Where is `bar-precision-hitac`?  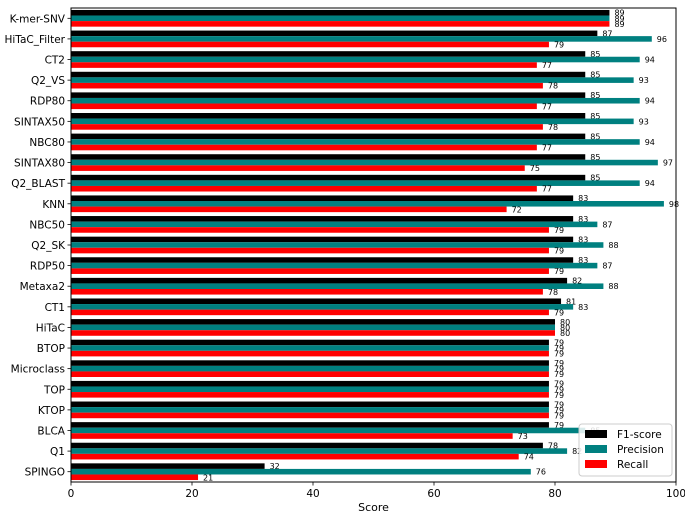 bar-precision-hitac is located at coordinates (313, 327).